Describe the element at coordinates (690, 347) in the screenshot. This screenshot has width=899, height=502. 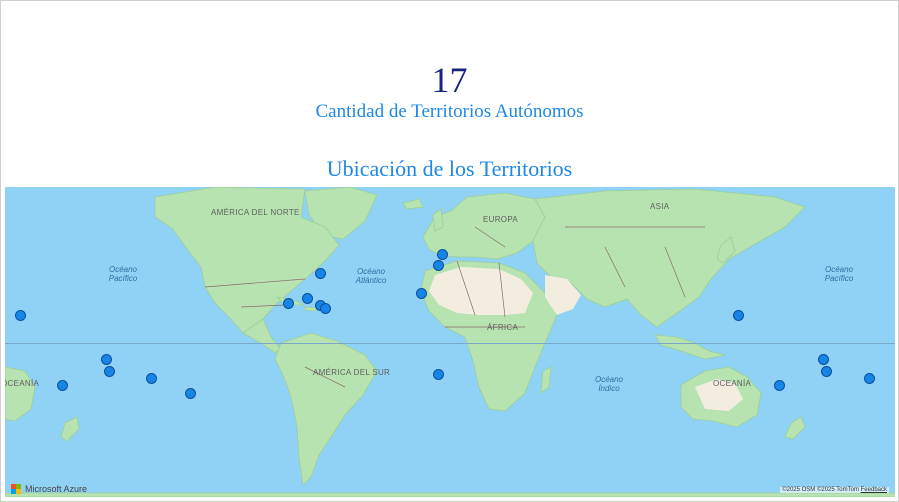
I see `southeast-asia-islands` at that location.